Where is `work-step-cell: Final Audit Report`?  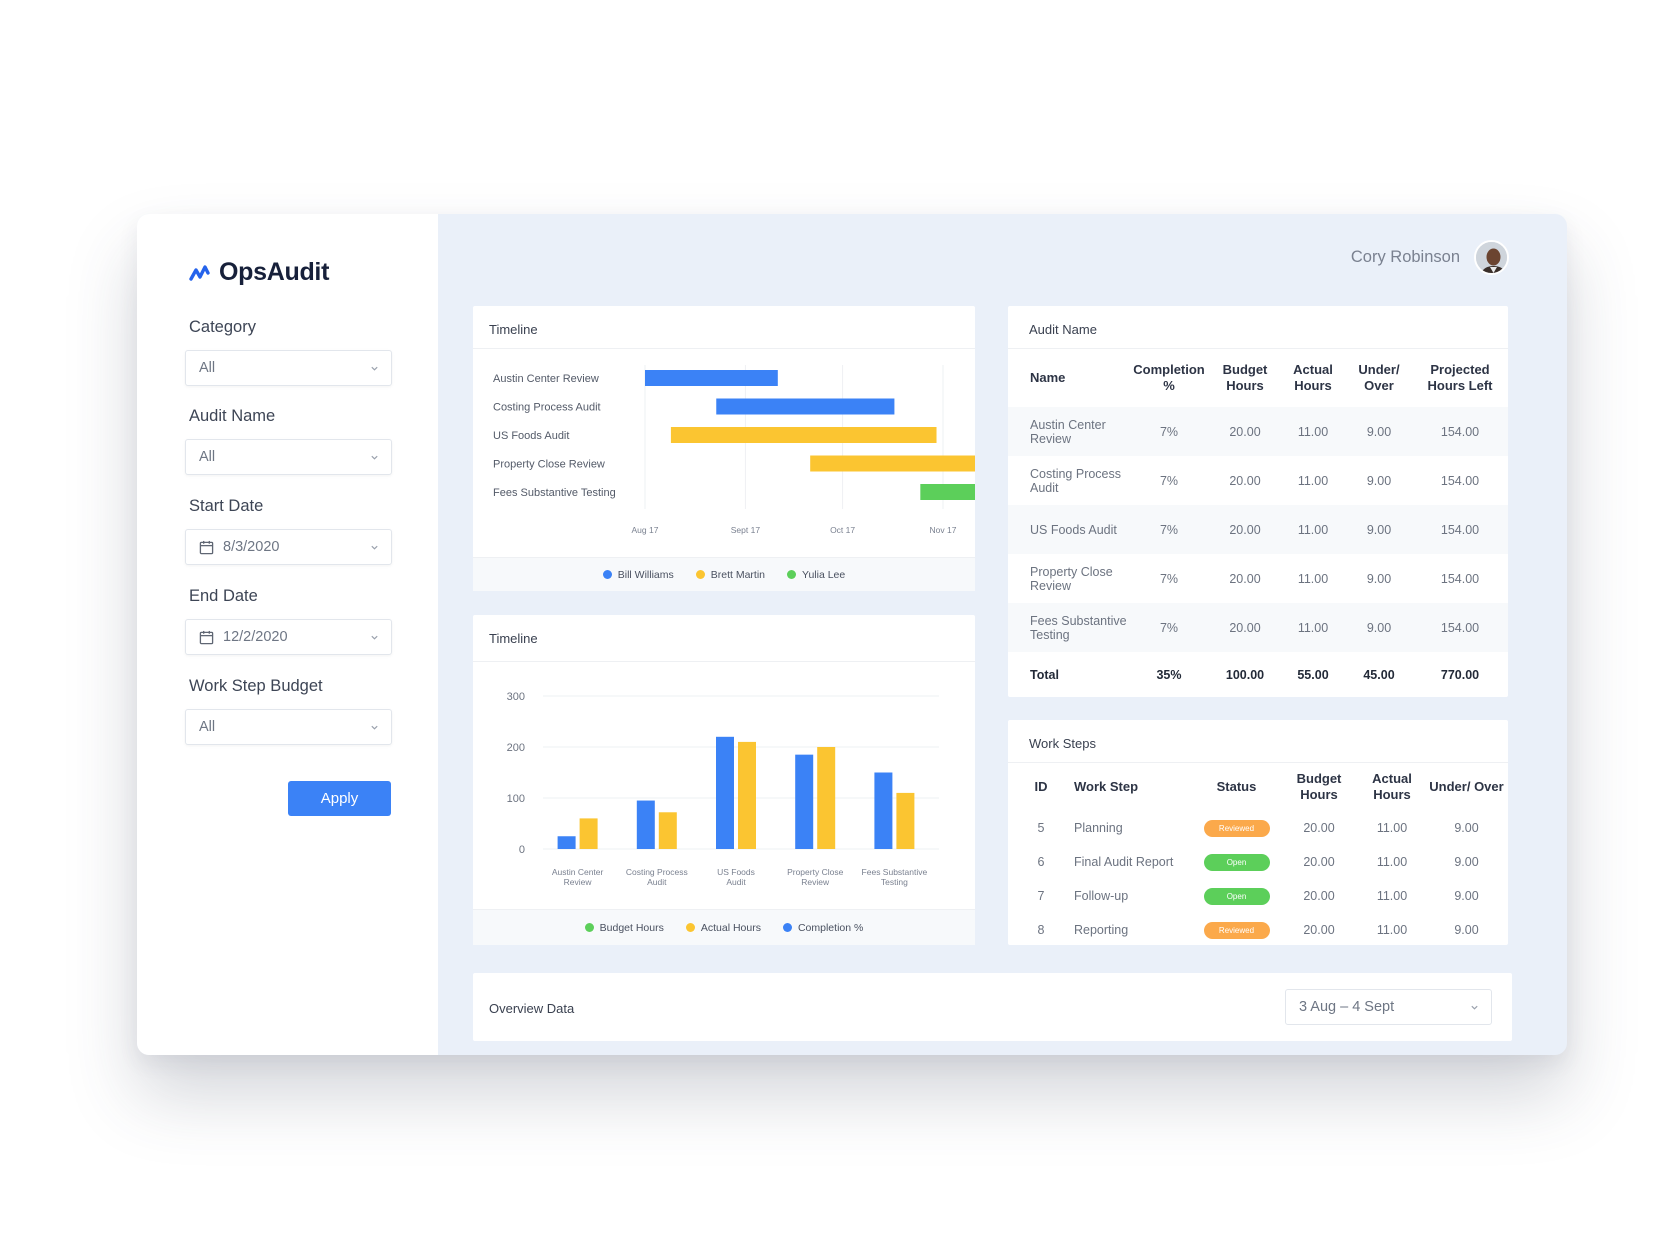 work-step-cell: Final Audit Report is located at coordinates (1124, 862).